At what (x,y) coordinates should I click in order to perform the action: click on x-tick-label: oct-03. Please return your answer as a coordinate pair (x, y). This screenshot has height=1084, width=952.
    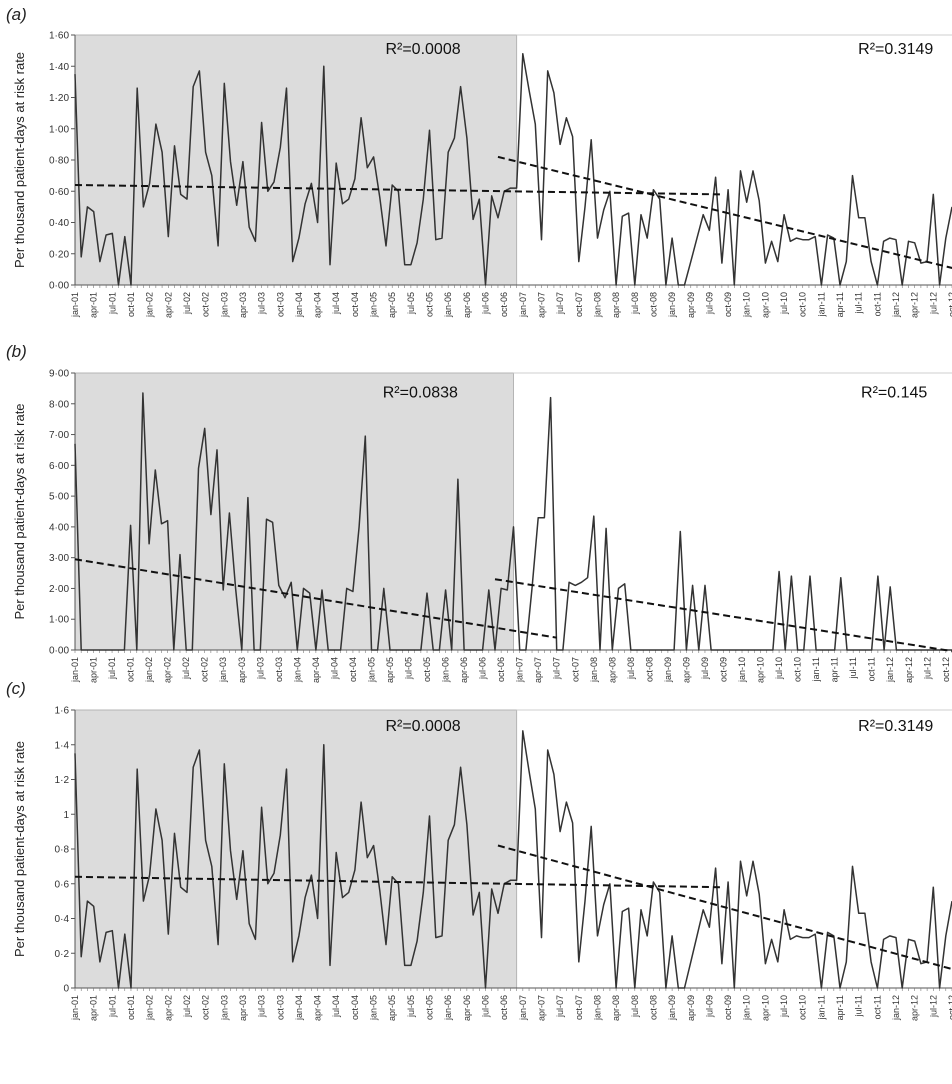
    Looking at the image, I should click on (279, 669).